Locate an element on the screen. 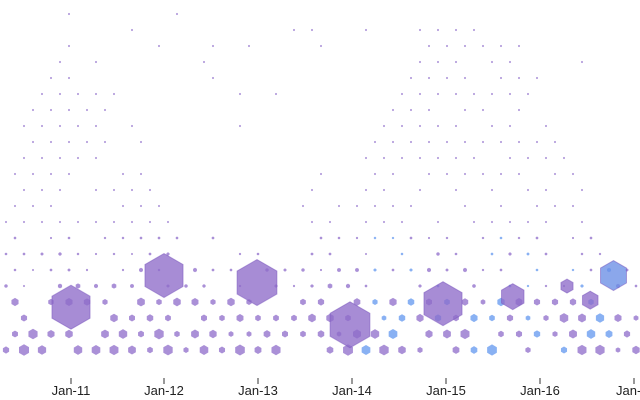  x-tick-label: Jan-16 is located at coordinates (540, 390).